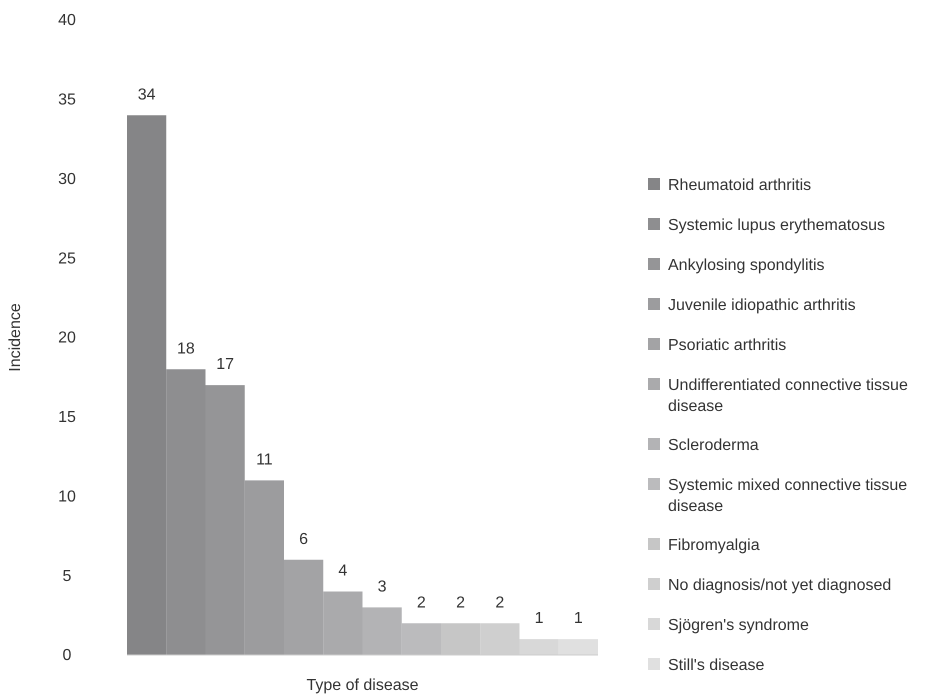 This screenshot has height=698, width=938. What do you see at coordinates (67, 417) in the screenshot?
I see `y-tick-label: 15` at bounding box center [67, 417].